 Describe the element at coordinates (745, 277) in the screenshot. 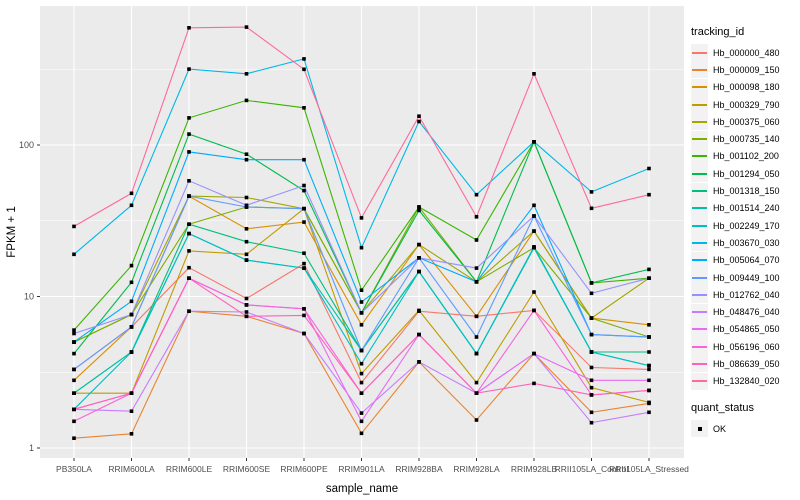

I see `legend-item-Hb_009449_100: Hb_009449_100` at that location.